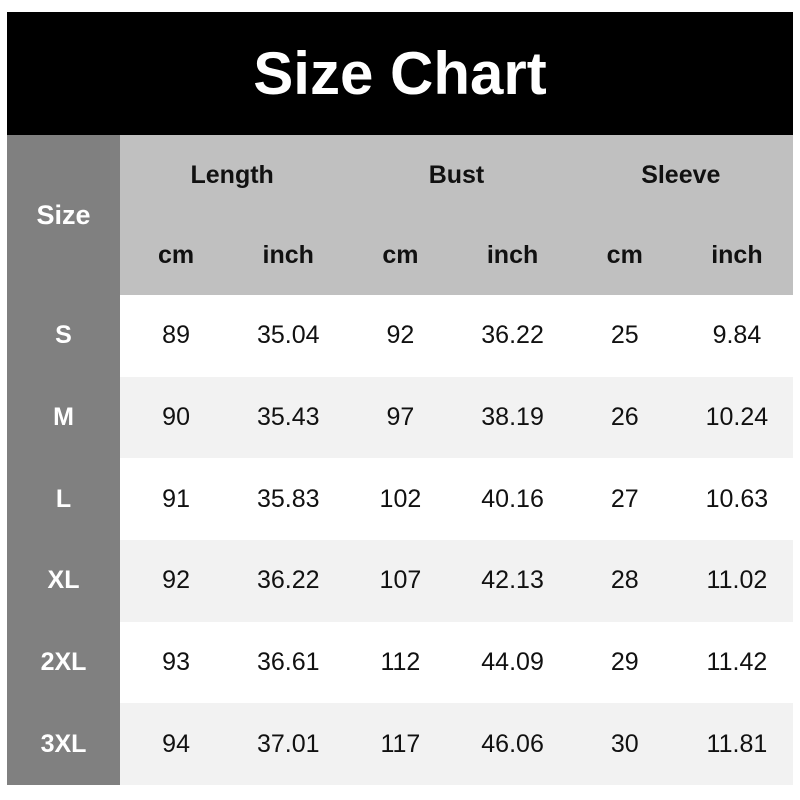 Image resolution: width=800 pixels, height=800 pixels. Describe the element at coordinates (512, 417) in the screenshot. I see `table-cell: 38.19` at that location.